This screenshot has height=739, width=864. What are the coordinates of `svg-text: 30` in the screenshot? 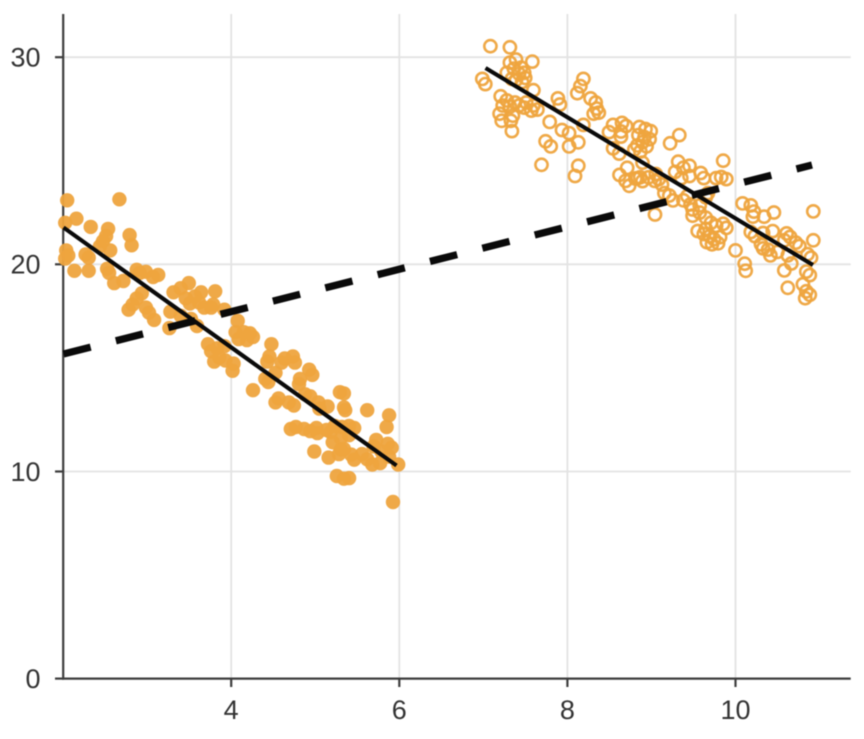 It's located at (25, 58).